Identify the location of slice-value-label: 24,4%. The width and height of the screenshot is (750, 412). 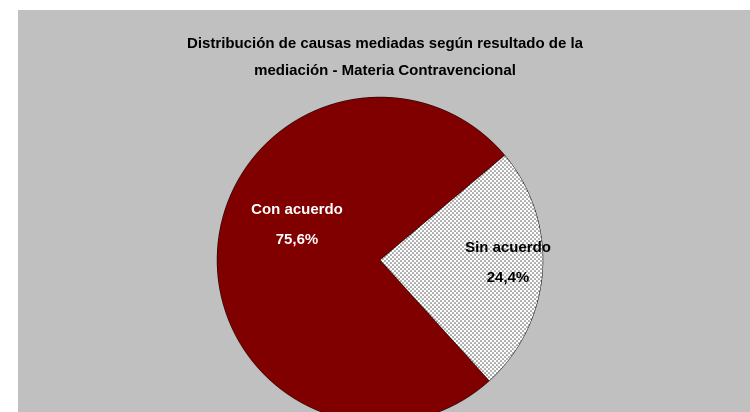
(508, 277).